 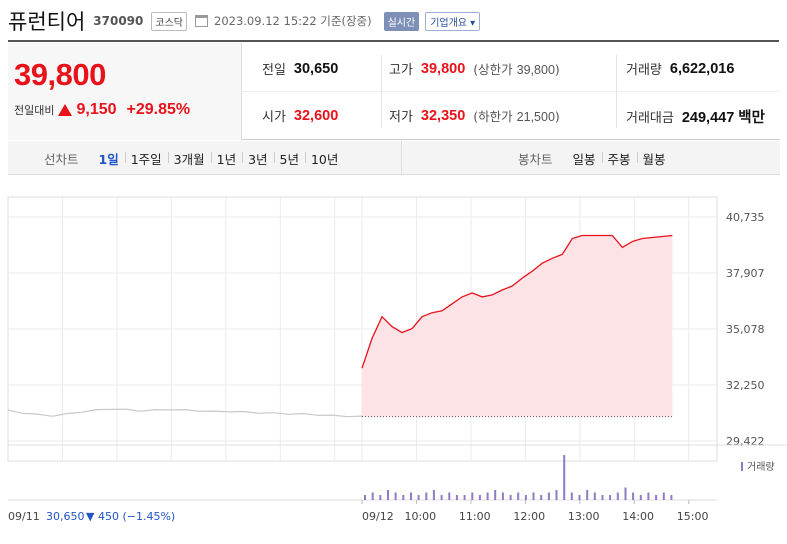 I want to click on upper-limit-label: 상한가, so click(x=495, y=69).